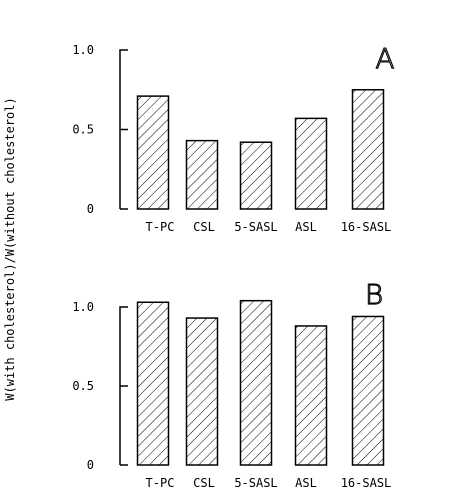  What do you see at coordinates (374, 294) in the screenshot?
I see `panel-label: B` at bounding box center [374, 294].